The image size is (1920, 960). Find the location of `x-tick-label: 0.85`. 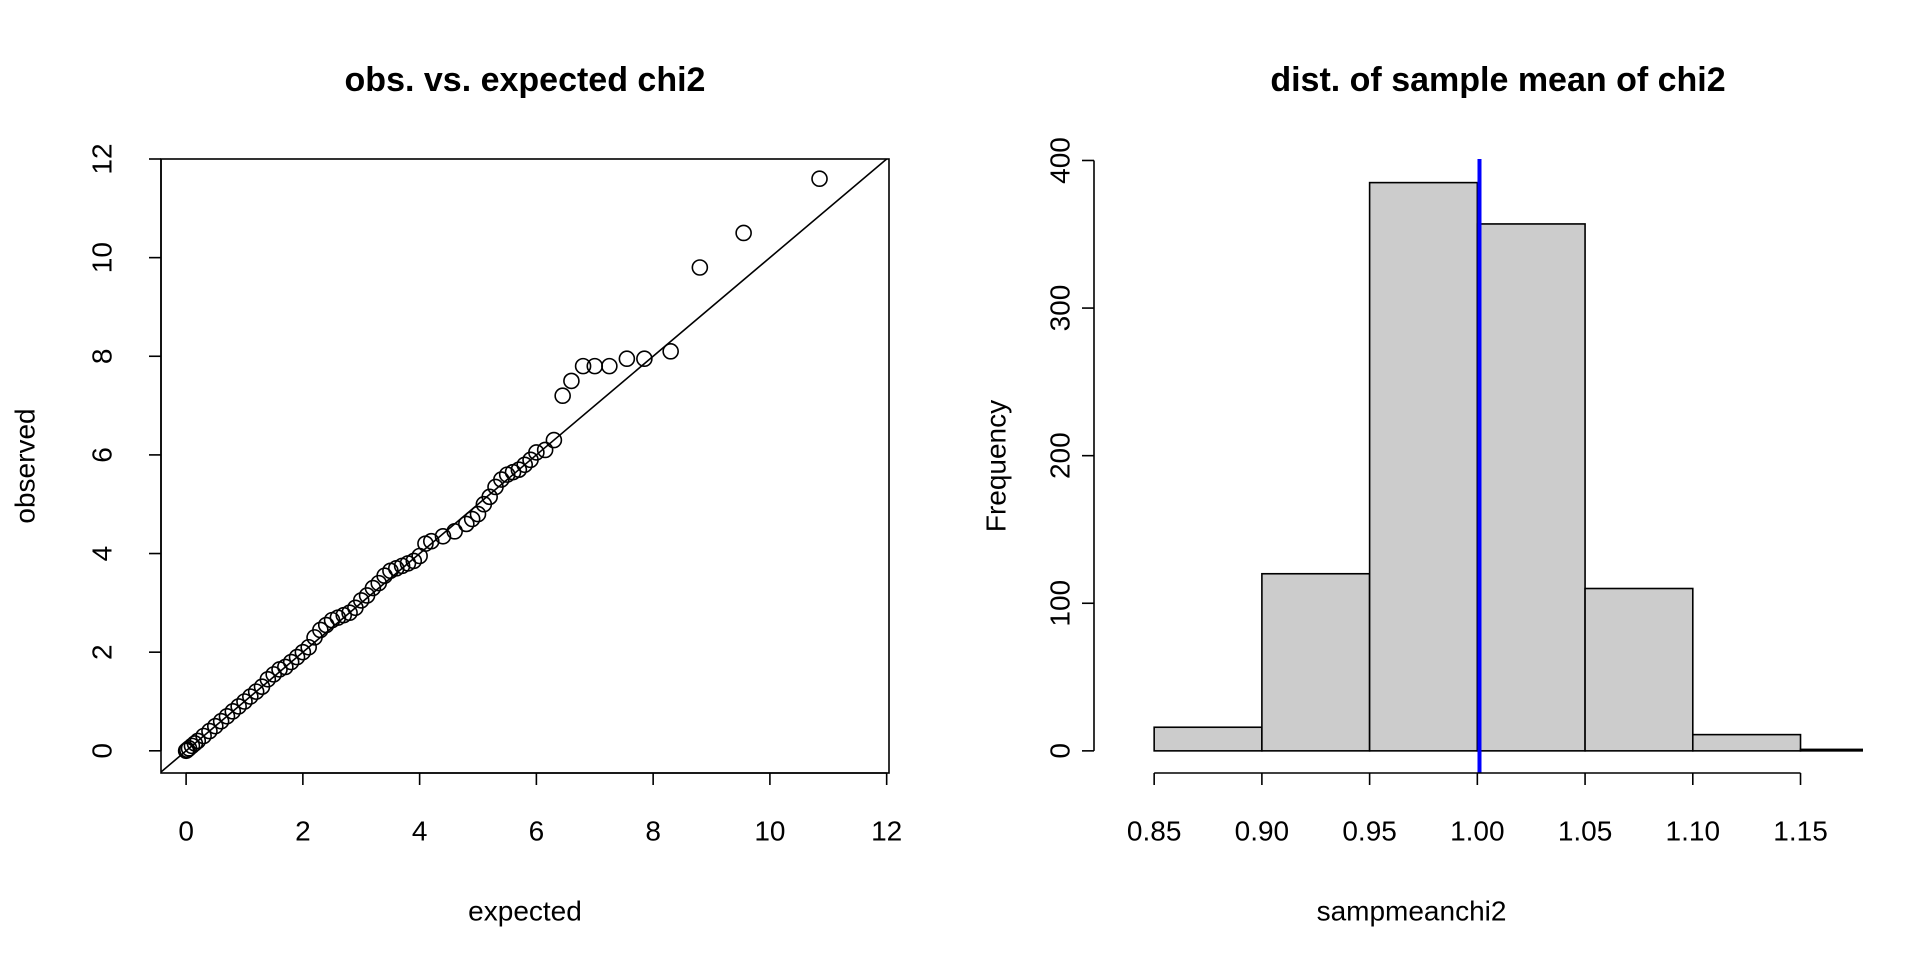

x-tick-label: 0.85 is located at coordinates (1154, 830).